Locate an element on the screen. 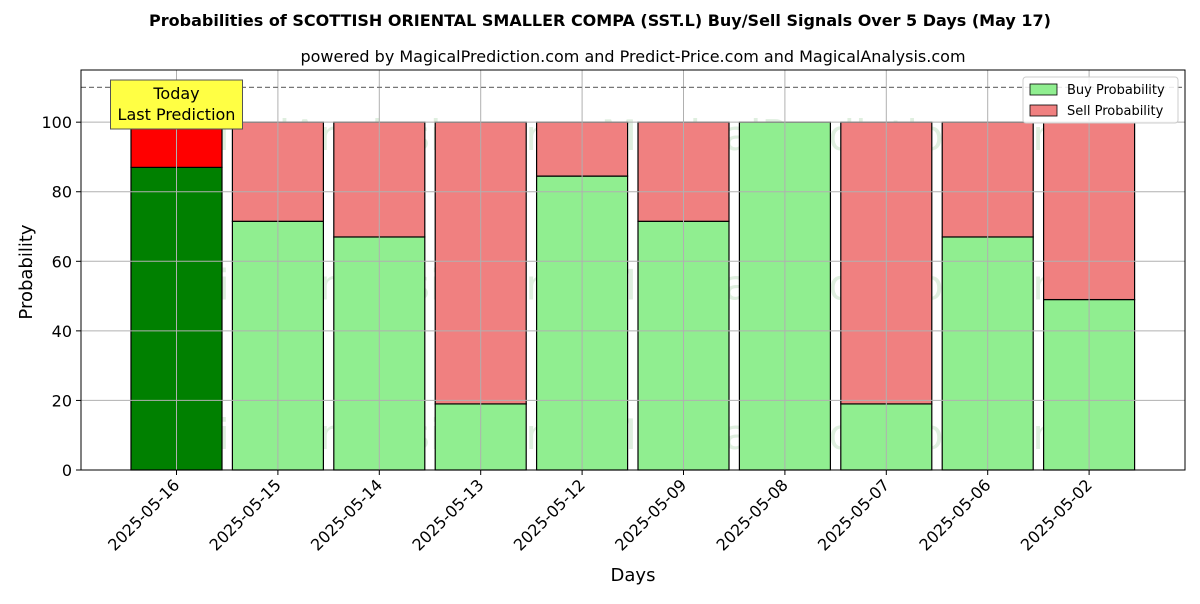 The height and width of the screenshot is (604, 1200). y-tick-label: 20 is located at coordinates (62, 400).